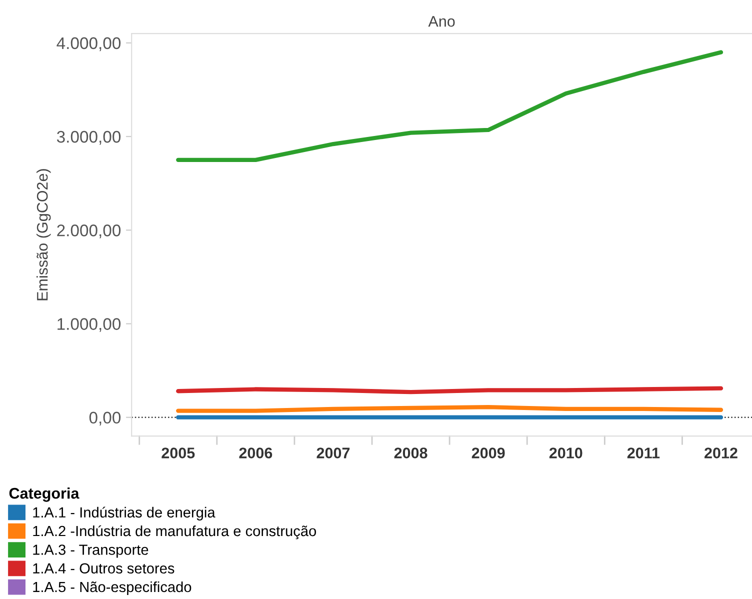 This screenshot has height=599, width=752. I want to click on x-tick-label: 2011, so click(643, 453).